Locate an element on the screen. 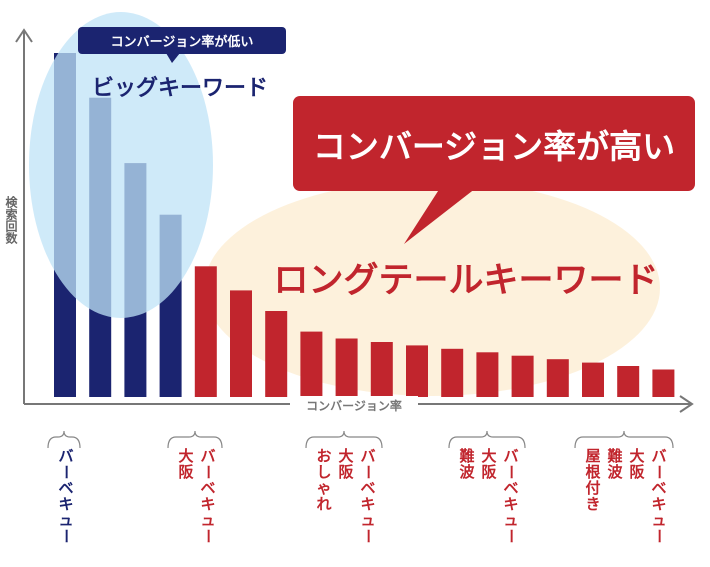  keyword-example-char: れ is located at coordinates (323, 504).